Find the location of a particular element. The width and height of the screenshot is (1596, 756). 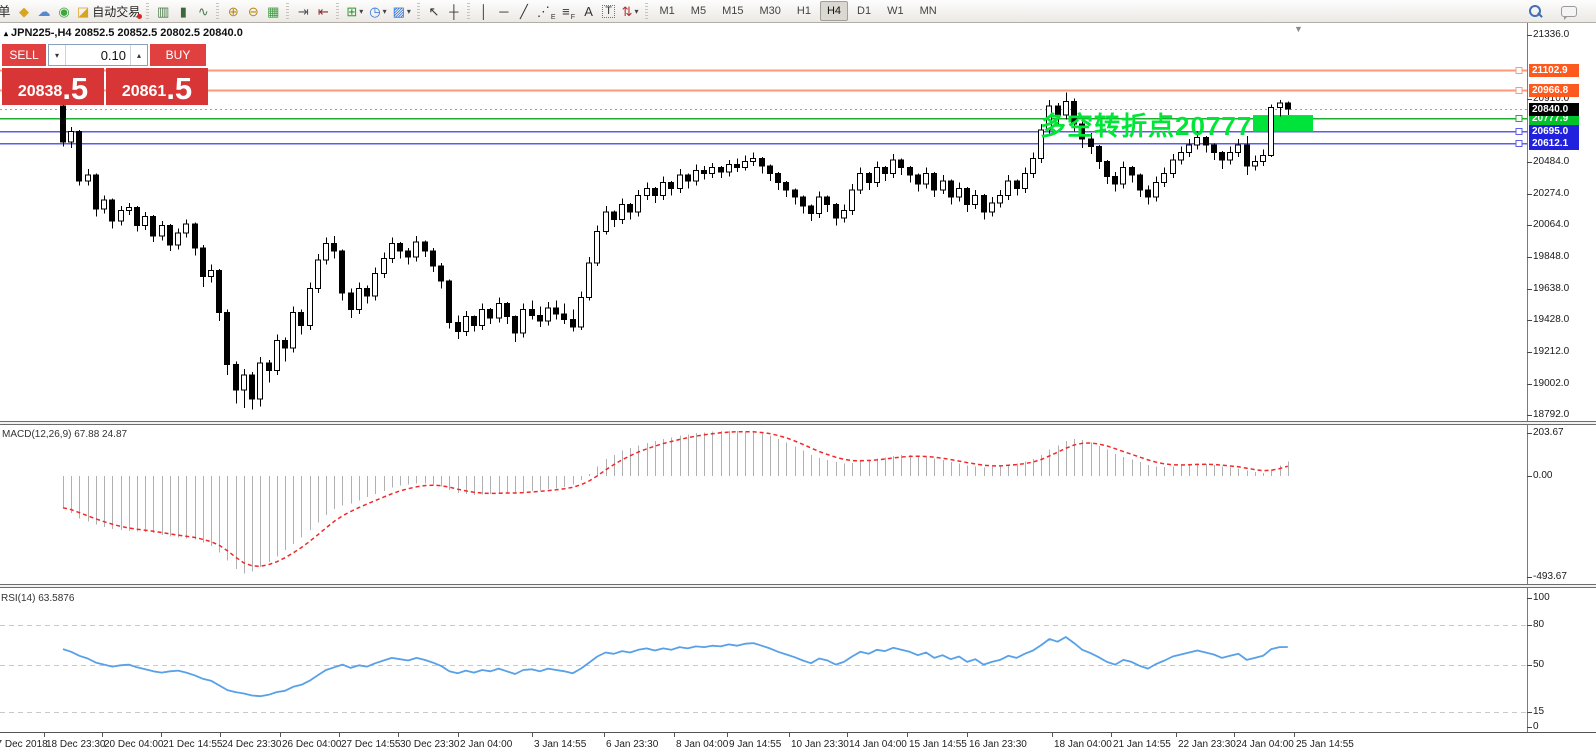

periods-button: ◷ ▾ is located at coordinates (377, 11).